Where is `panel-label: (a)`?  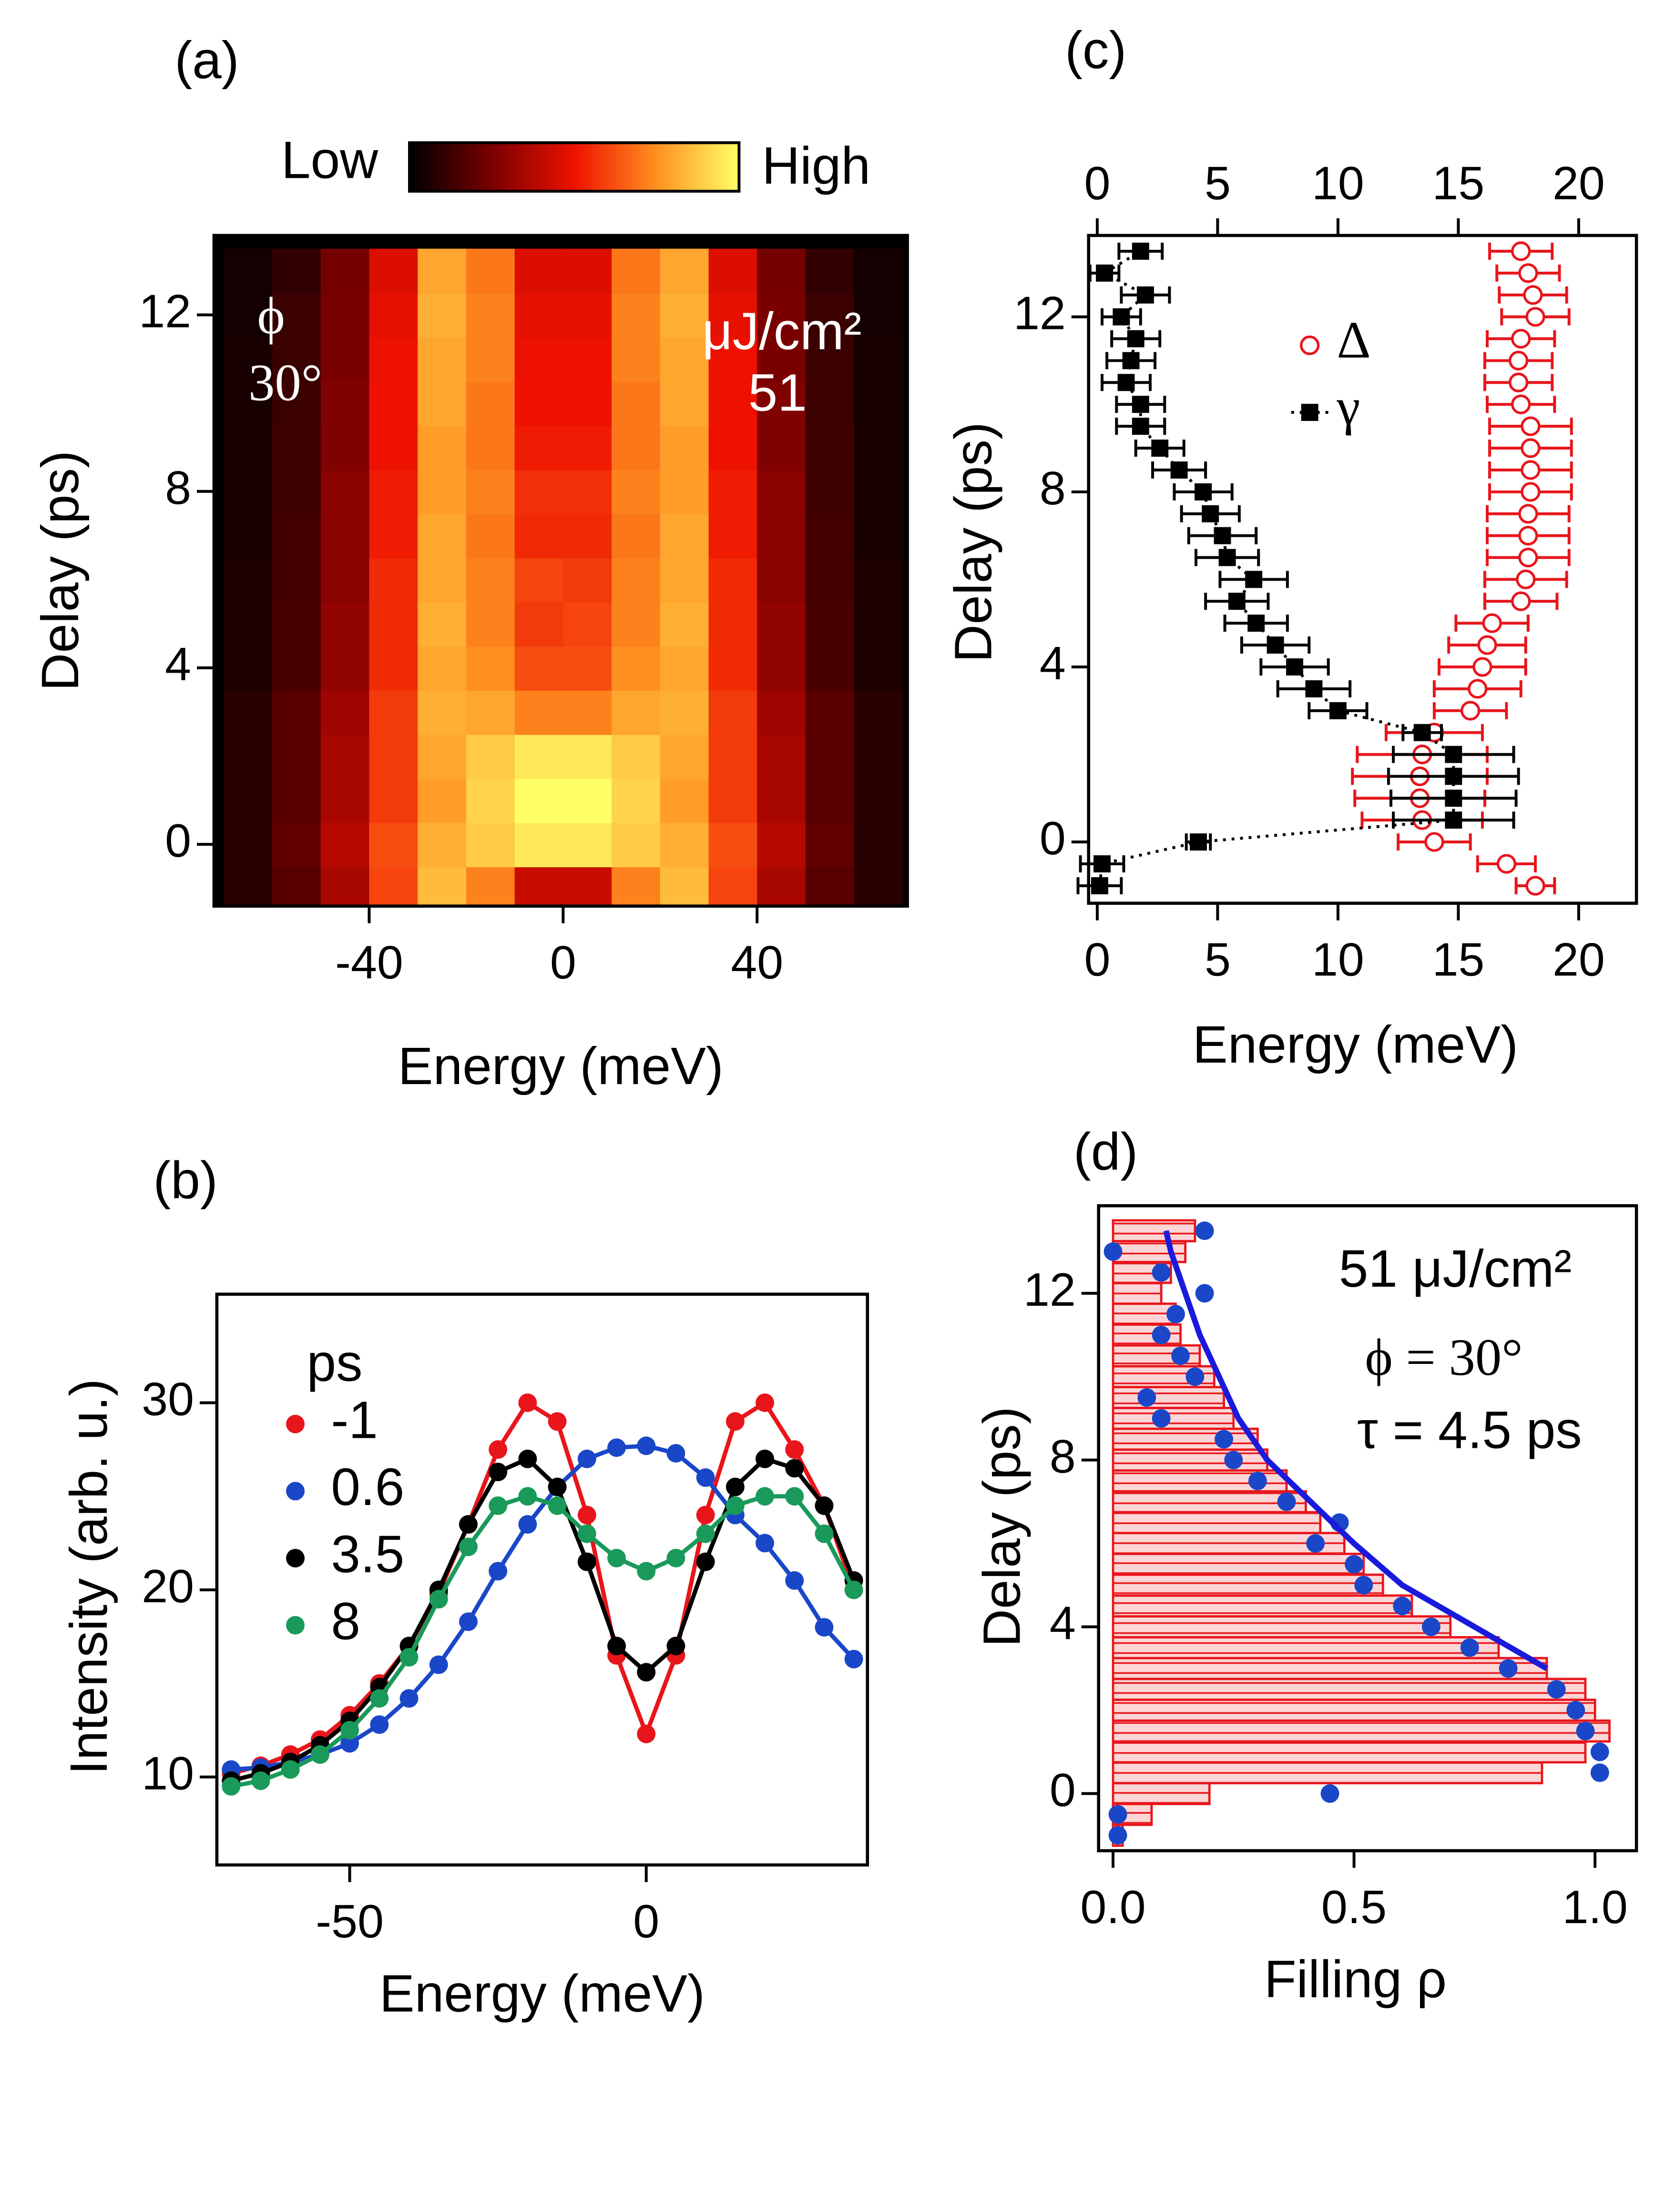 panel-label: (a) is located at coordinates (207, 60).